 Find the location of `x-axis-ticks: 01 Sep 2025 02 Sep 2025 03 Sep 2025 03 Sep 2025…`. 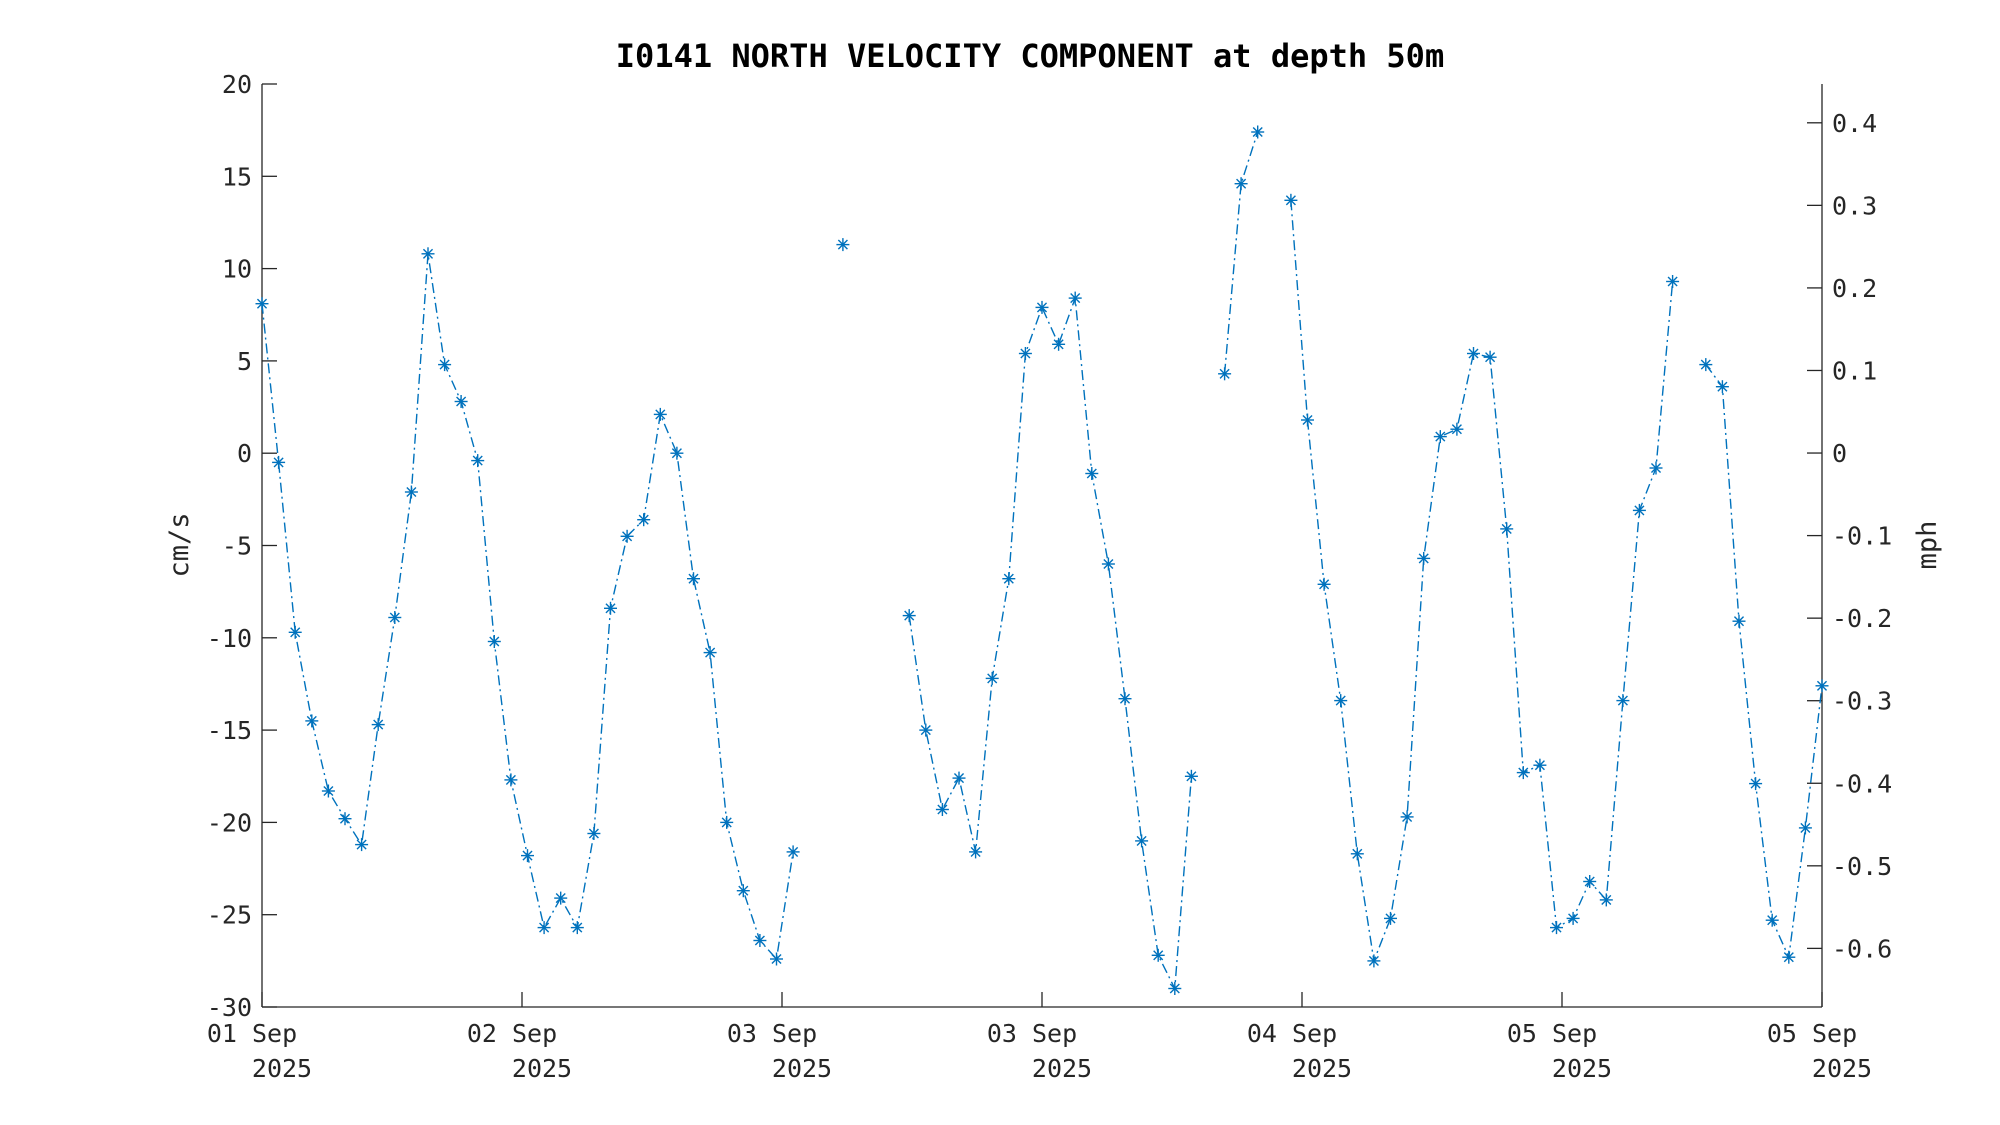

x-axis-ticks: 01 Sep 2025 02 Sep 2025 03 Sep 2025 03 Sep 2025… is located at coordinates (1039, 1037).